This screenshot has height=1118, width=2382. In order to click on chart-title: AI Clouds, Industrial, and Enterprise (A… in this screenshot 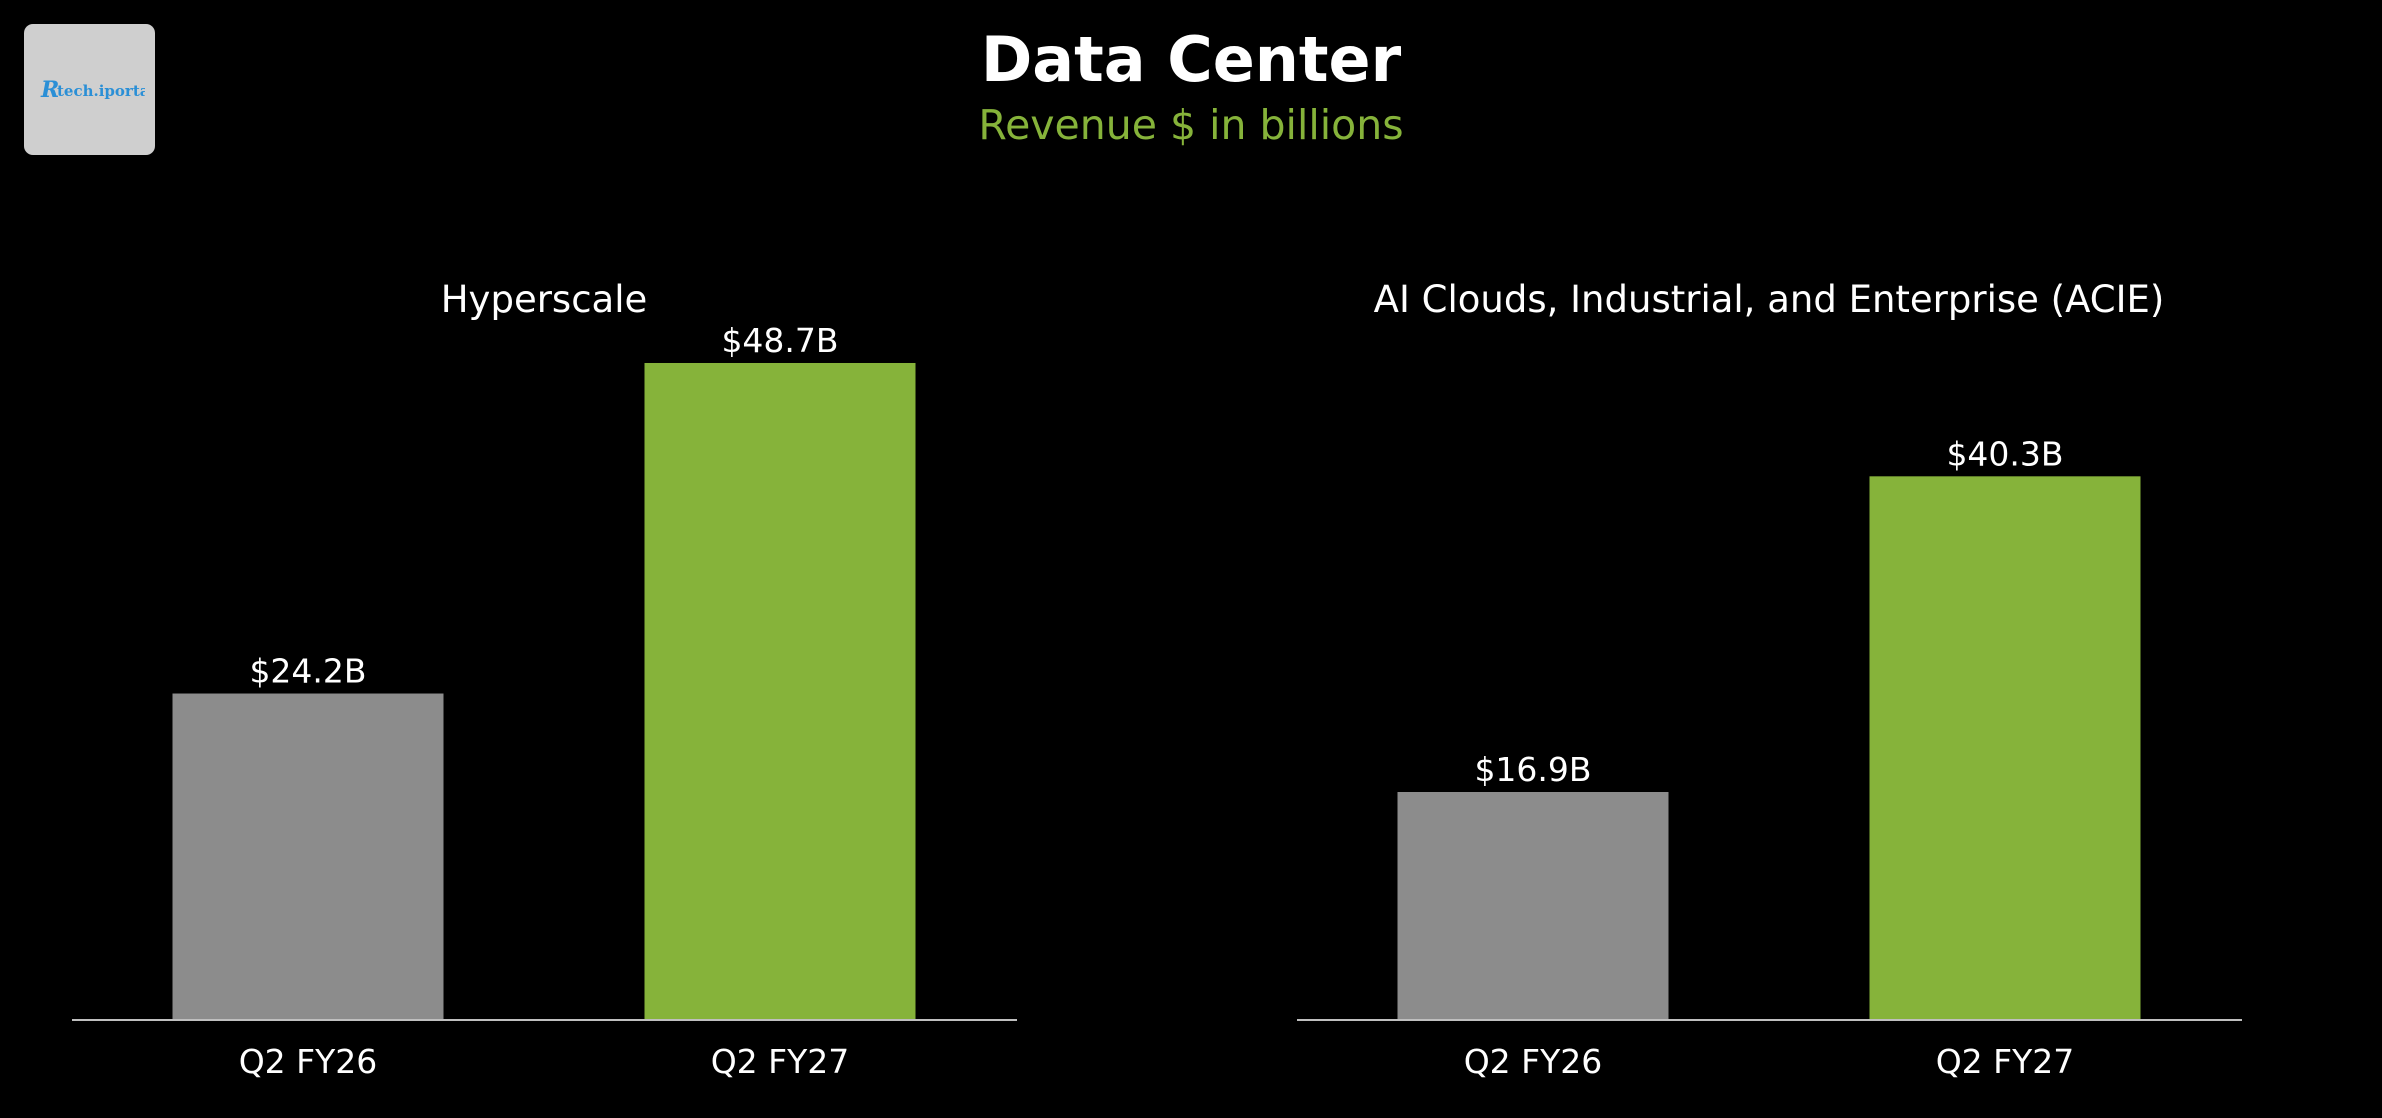, I will do `click(1769, 299)`.